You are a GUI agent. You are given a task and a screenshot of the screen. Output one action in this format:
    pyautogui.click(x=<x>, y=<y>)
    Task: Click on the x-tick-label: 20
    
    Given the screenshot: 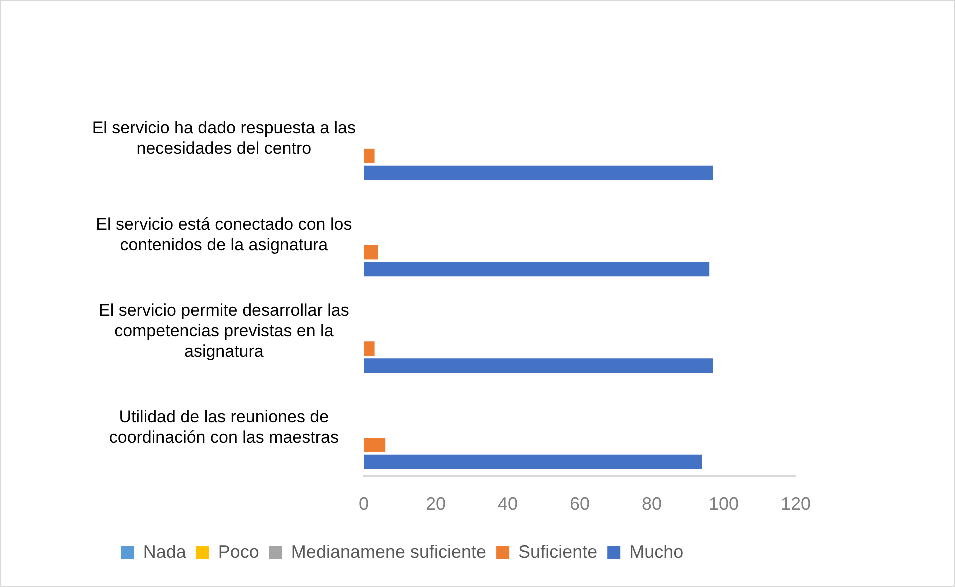 What is the action you would take?
    pyautogui.click(x=436, y=504)
    